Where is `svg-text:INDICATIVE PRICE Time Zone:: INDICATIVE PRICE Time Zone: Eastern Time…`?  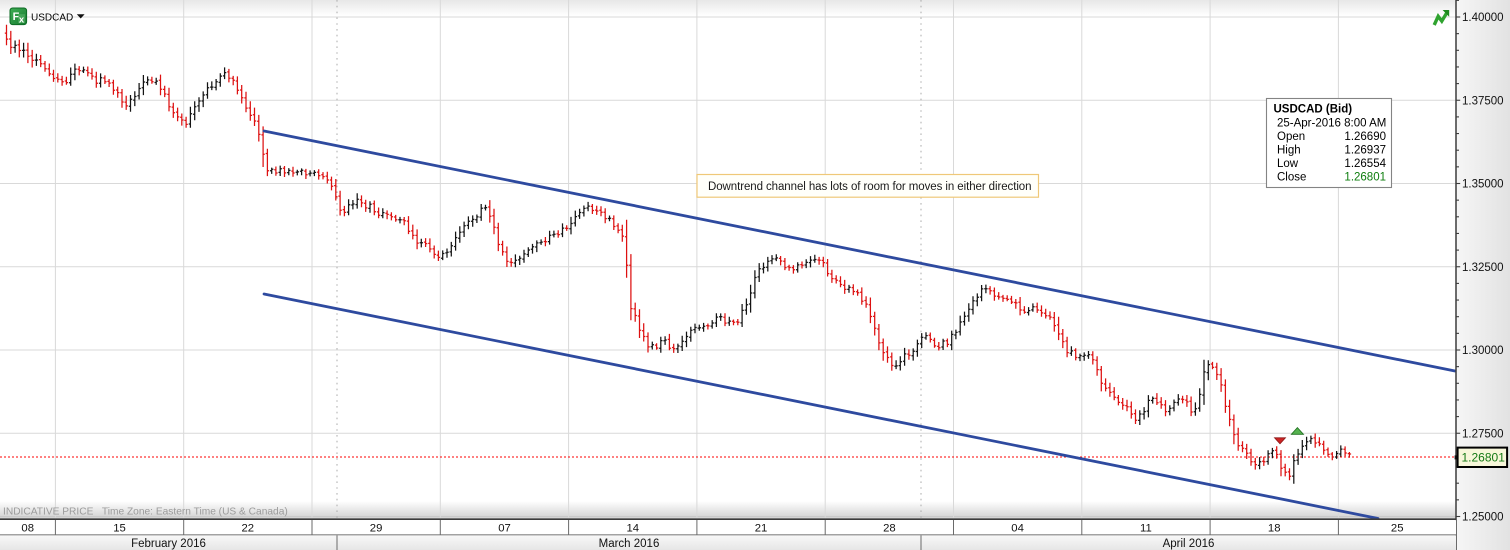
svg-text:INDICATIVE PRICE Time Zone:: INDICATIVE PRICE Time Zone: Eastern Time… is located at coordinates (145, 512).